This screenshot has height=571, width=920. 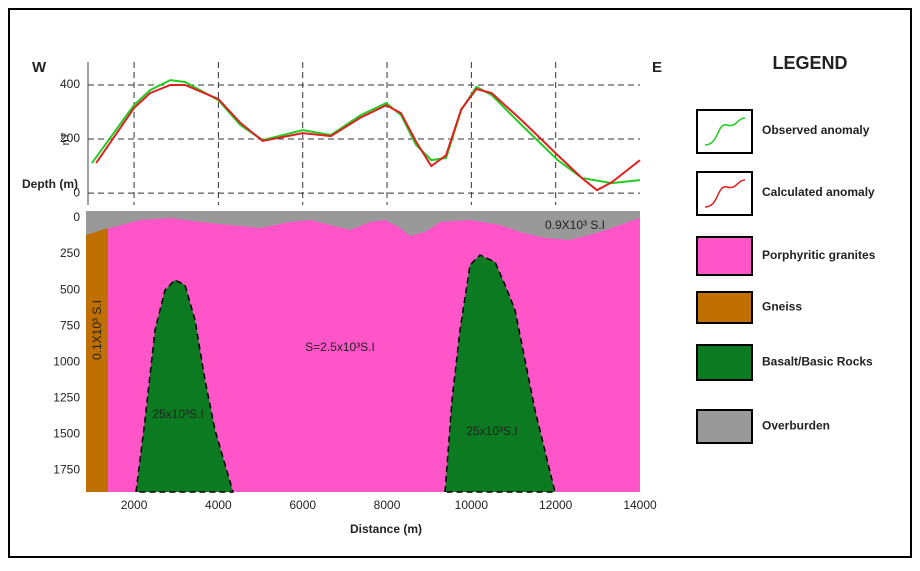 I want to click on x-tick-label: 14000, so click(x=640, y=505).